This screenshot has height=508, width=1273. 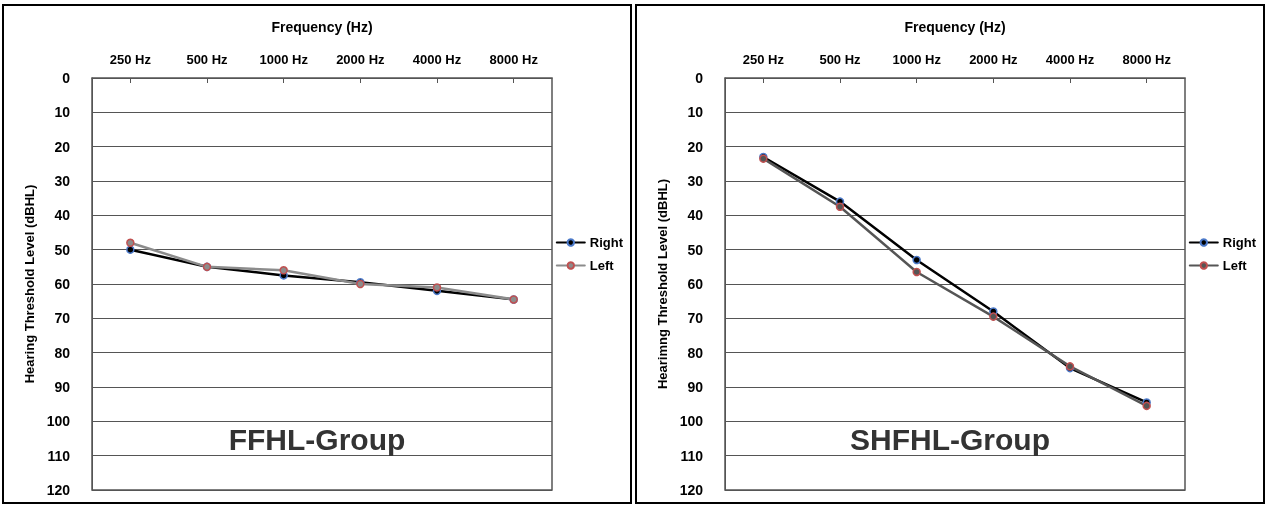 What do you see at coordinates (317, 439) in the screenshot?
I see `annotation: FFHL-Group` at bounding box center [317, 439].